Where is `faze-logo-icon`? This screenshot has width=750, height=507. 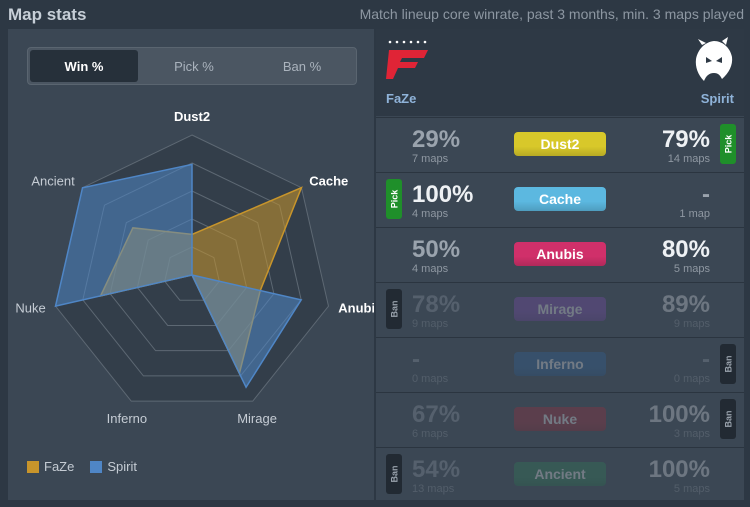
faze-logo-icon is located at coordinates (407, 59).